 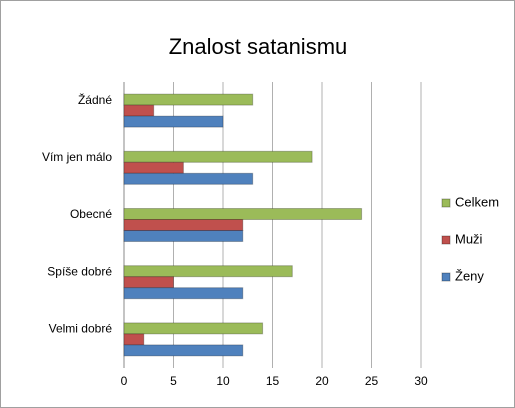 I want to click on x-tick-label: 25, so click(x=372, y=381).